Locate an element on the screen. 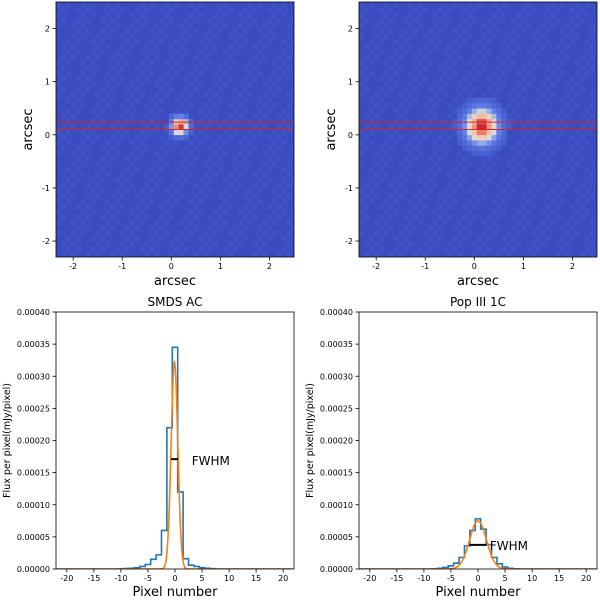 The width and height of the screenshot is (600, 600). chart-title: SMDS AC is located at coordinates (174, 302).